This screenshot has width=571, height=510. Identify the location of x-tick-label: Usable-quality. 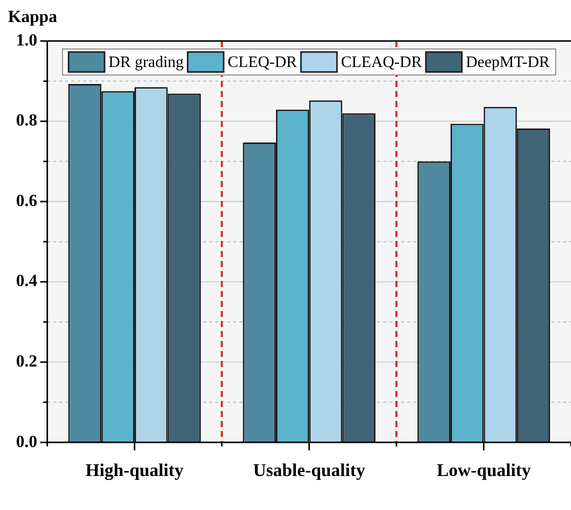
(309, 470).